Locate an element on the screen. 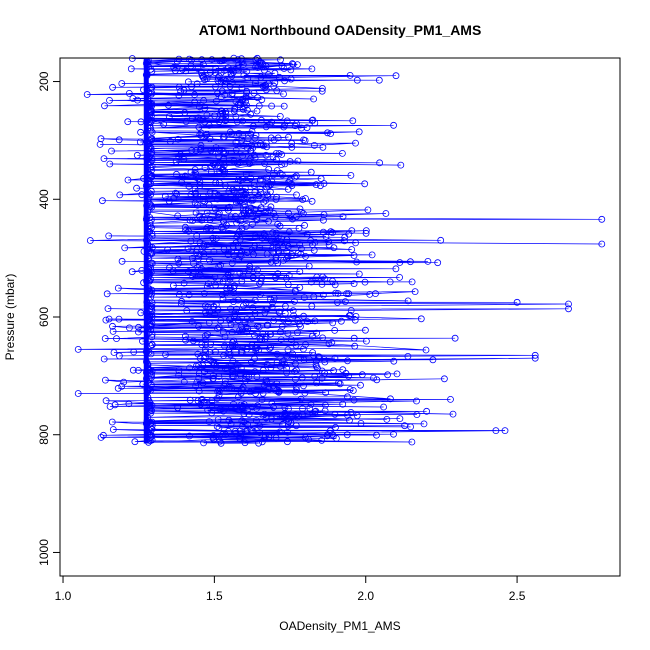 The width and height of the screenshot is (650, 650). chart-title: ATOM1 Northbound OADensity_PM1_AMS is located at coordinates (340, 30).